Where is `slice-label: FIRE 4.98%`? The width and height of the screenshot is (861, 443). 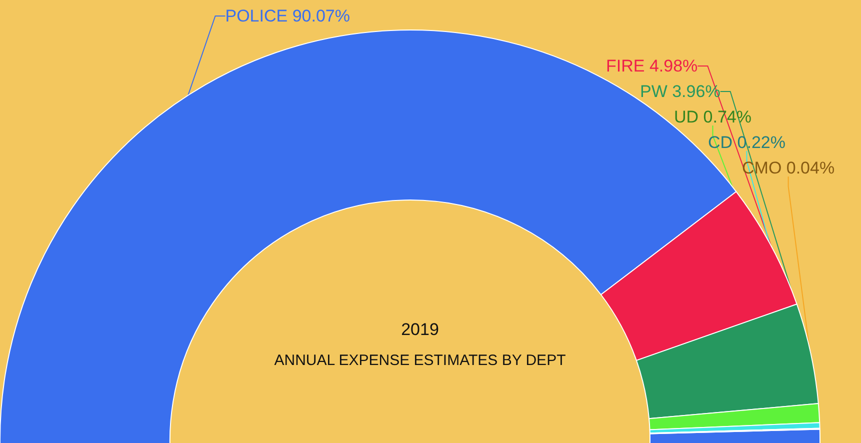 slice-label: FIRE 4.98% is located at coordinates (652, 66).